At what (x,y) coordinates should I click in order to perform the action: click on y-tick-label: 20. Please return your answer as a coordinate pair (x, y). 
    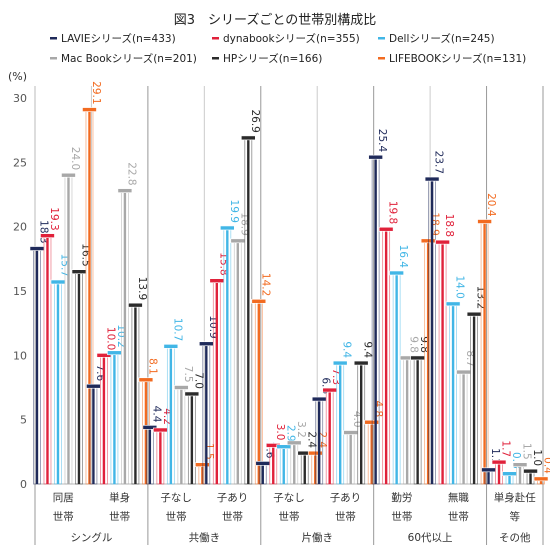
    Looking at the image, I should click on (20, 227).